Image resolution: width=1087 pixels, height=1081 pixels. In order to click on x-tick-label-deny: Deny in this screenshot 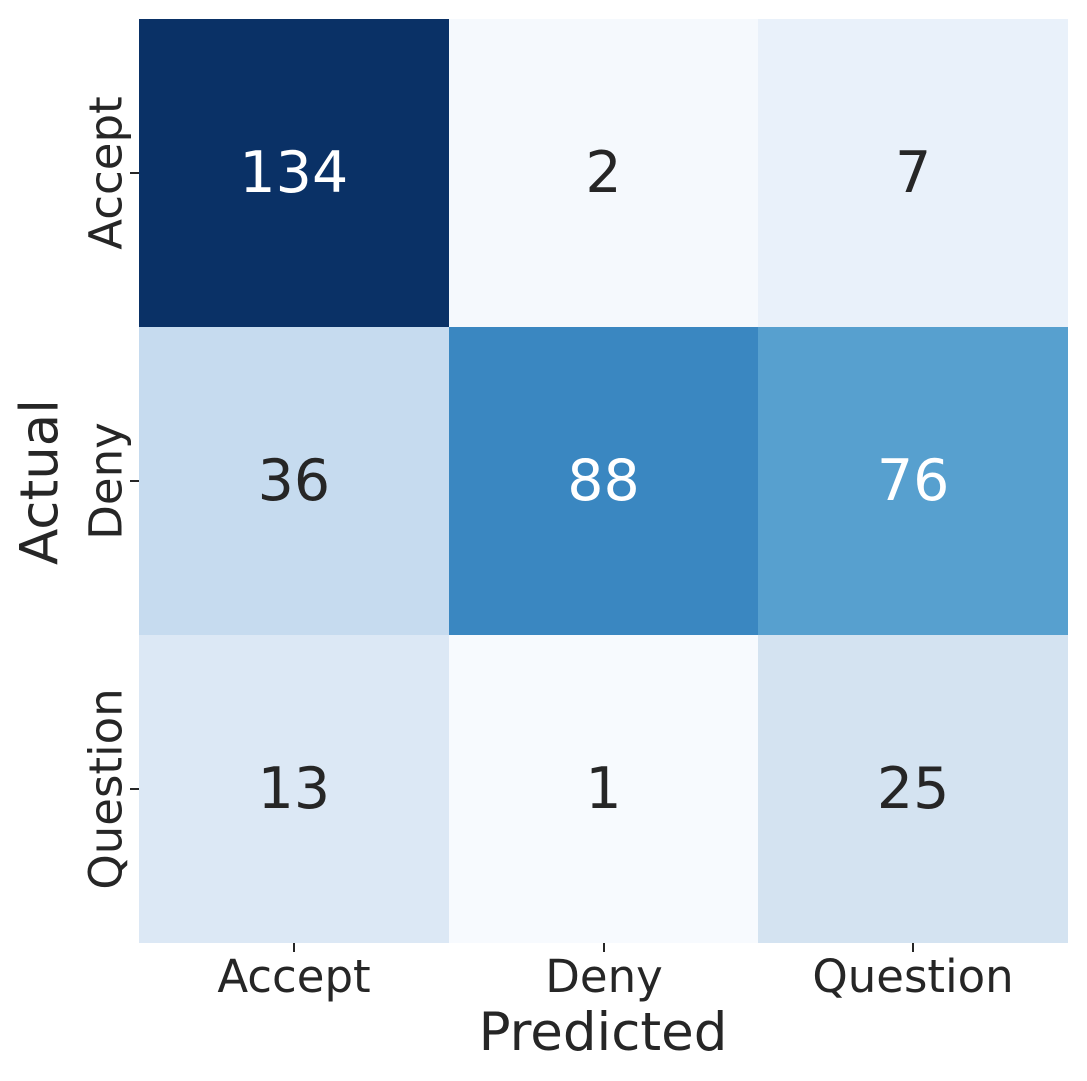, I will do `click(604, 976)`.